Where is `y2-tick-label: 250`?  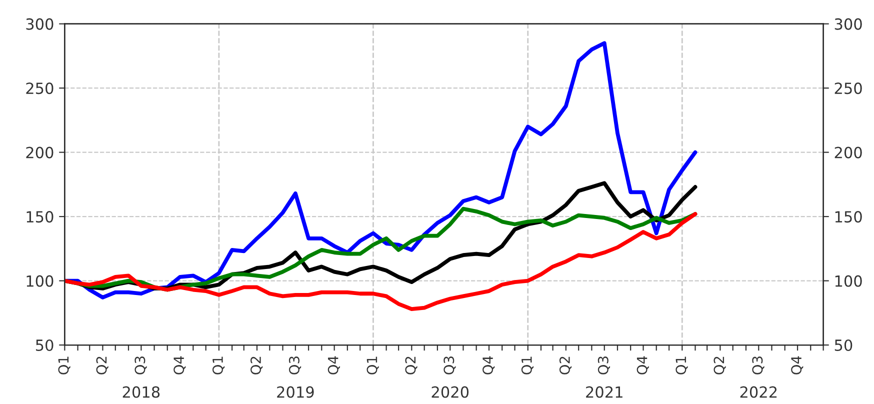
y2-tick-label: 250 is located at coordinates (848, 88).